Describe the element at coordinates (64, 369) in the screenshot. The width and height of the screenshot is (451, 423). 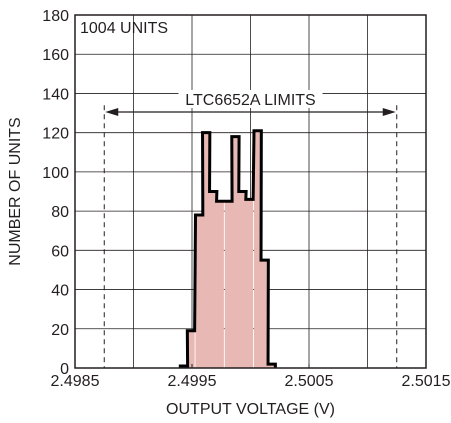
I see `y-tick-label: 0` at that location.